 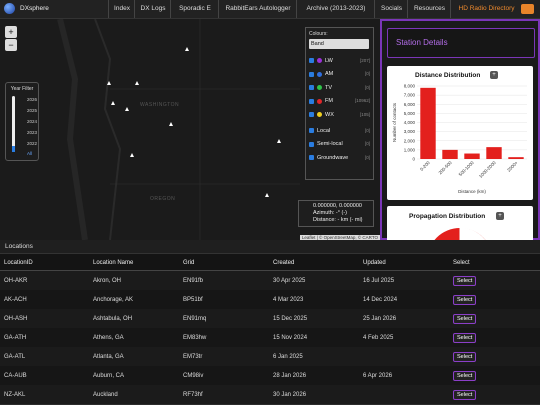 I want to click on zoom-in: +, so click(x=11, y=32).